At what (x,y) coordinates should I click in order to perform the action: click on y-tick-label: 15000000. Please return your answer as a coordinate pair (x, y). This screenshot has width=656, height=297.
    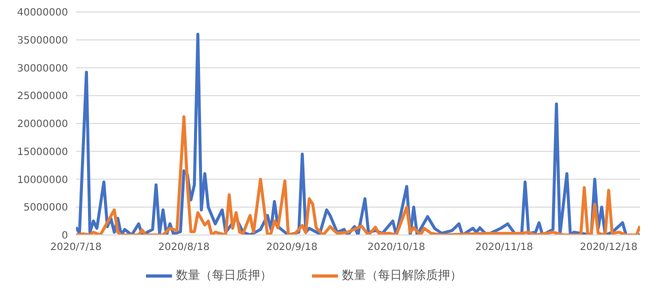
    Looking at the image, I should click on (42, 152).